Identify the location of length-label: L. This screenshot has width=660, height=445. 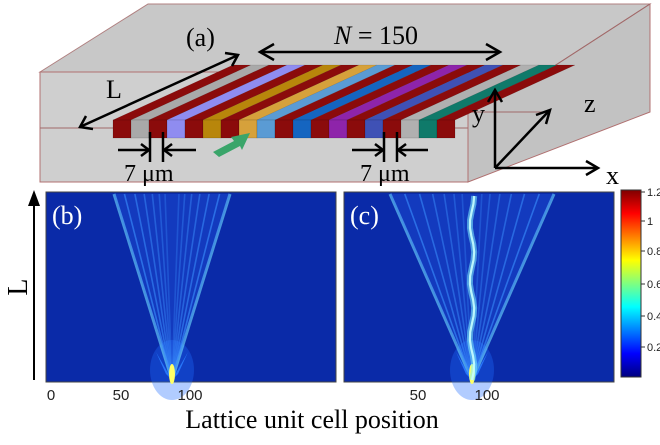
(114, 89).